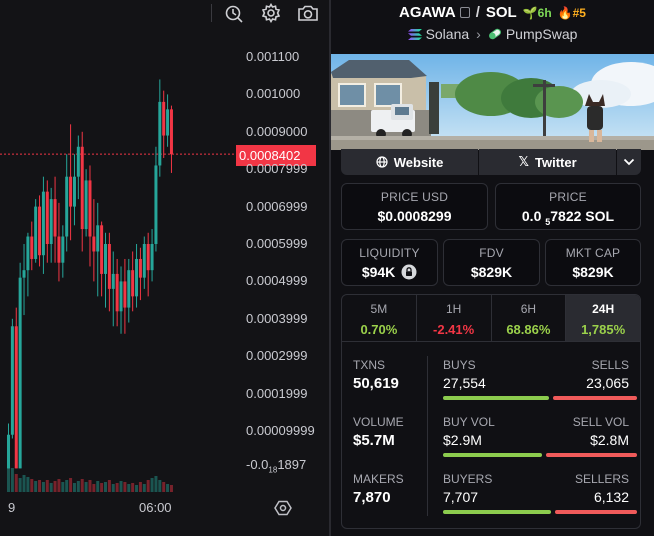  I want to click on indicators-icon, so click(234, 13).